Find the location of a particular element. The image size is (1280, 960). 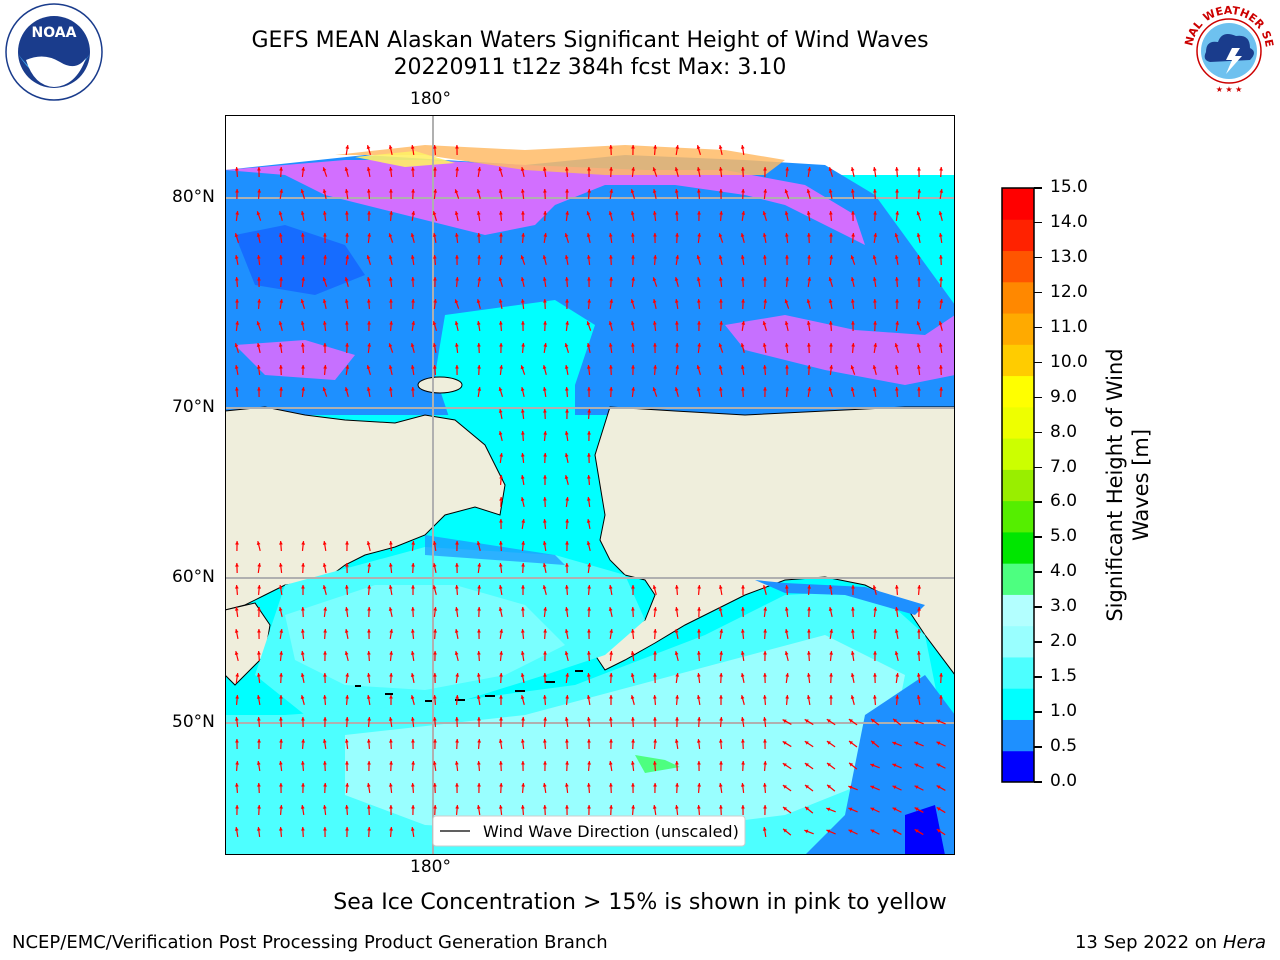

chukchi-sea is located at coordinates (515, 427).